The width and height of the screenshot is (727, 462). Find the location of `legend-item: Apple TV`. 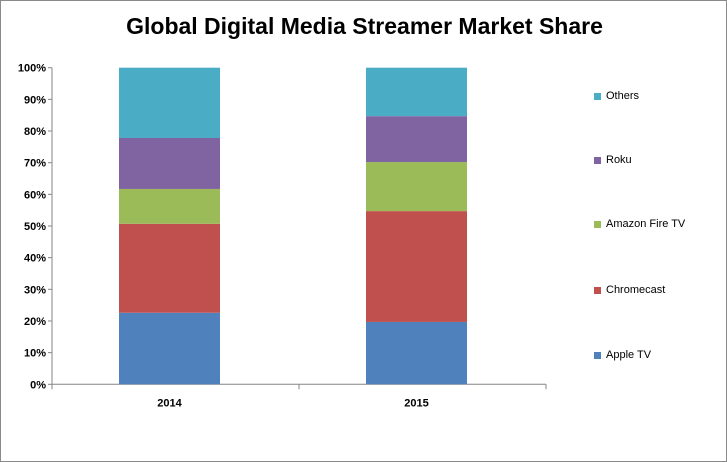

legend-item: Apple TV is located at coordinates (622, 355).